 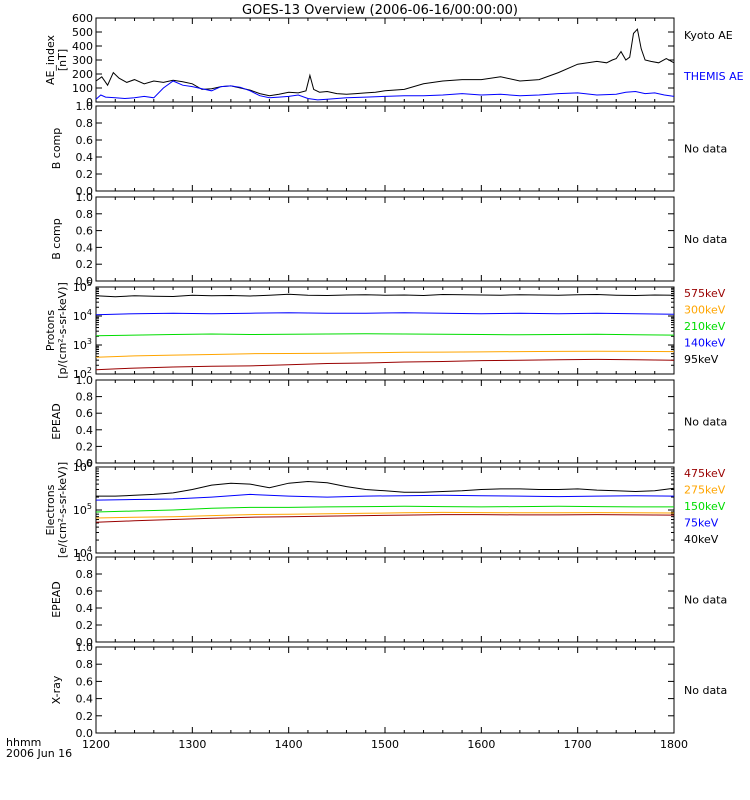 I want to click on y-tick-label: 10⁶, so click(x=82, y=466).